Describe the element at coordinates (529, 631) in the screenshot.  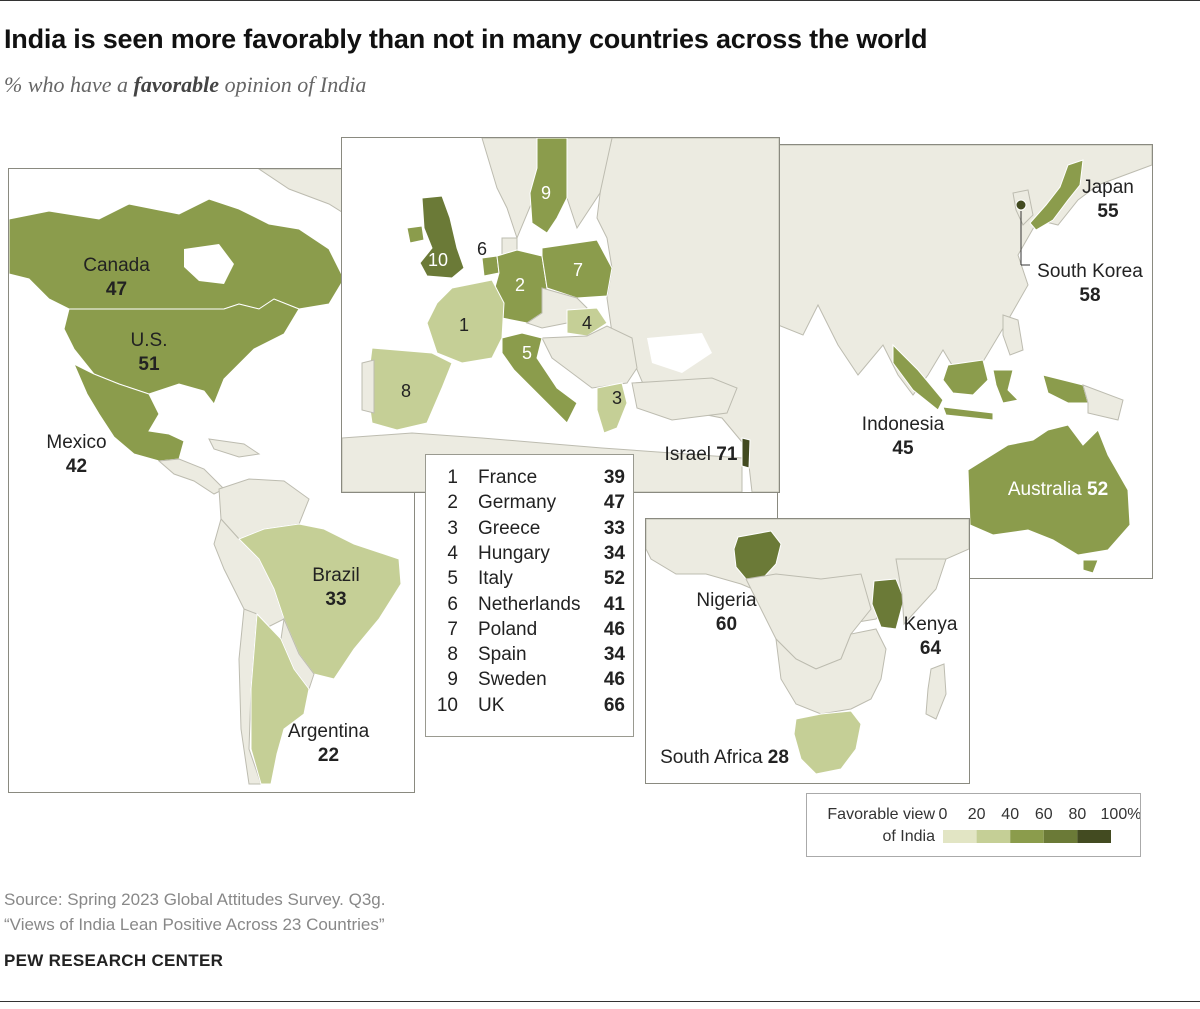
I see `europe-list-row: 7 Poland 46` at that location.